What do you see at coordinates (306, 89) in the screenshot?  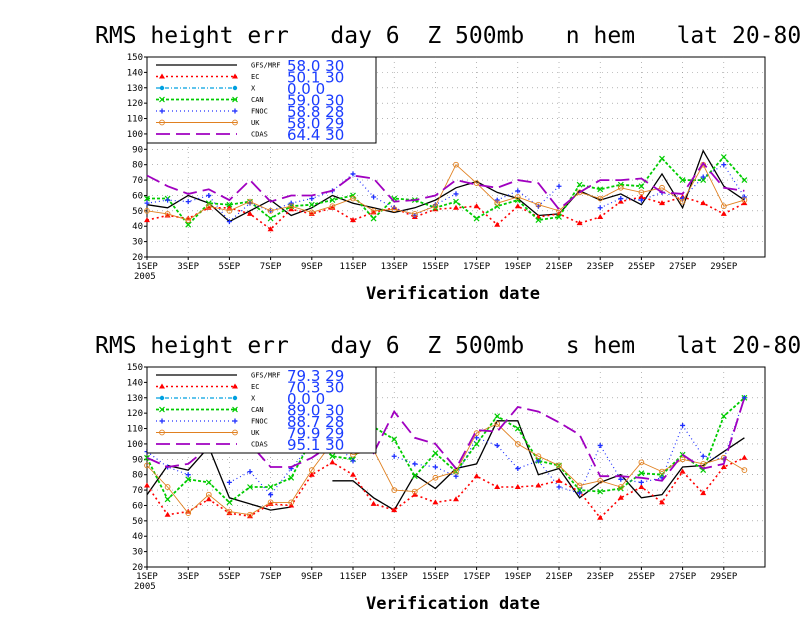 I see `legend-stats: 0.0 0` at bounding box center [306, 89].